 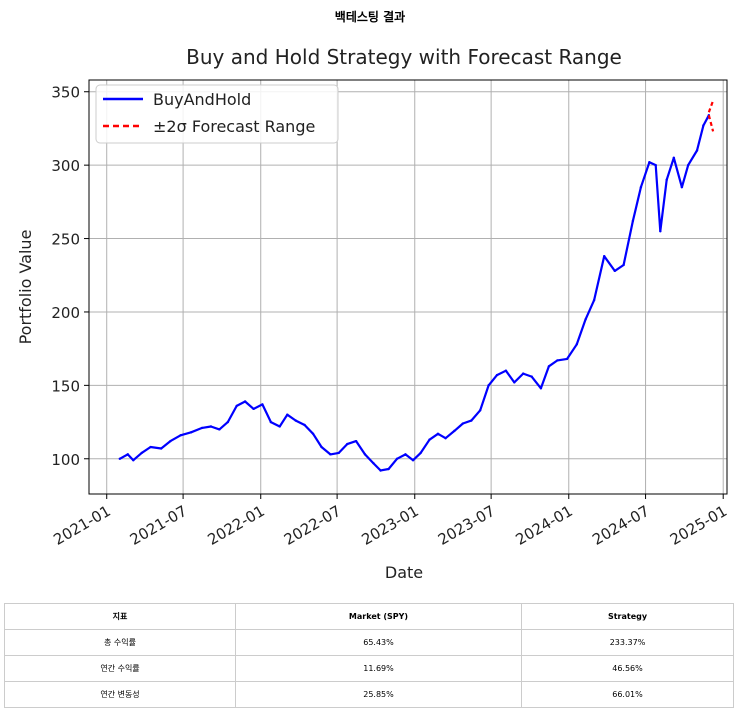 I want to click on chart-legend: BuyAndHold ±2σ Forecast Range, so click(x=217, y=114).